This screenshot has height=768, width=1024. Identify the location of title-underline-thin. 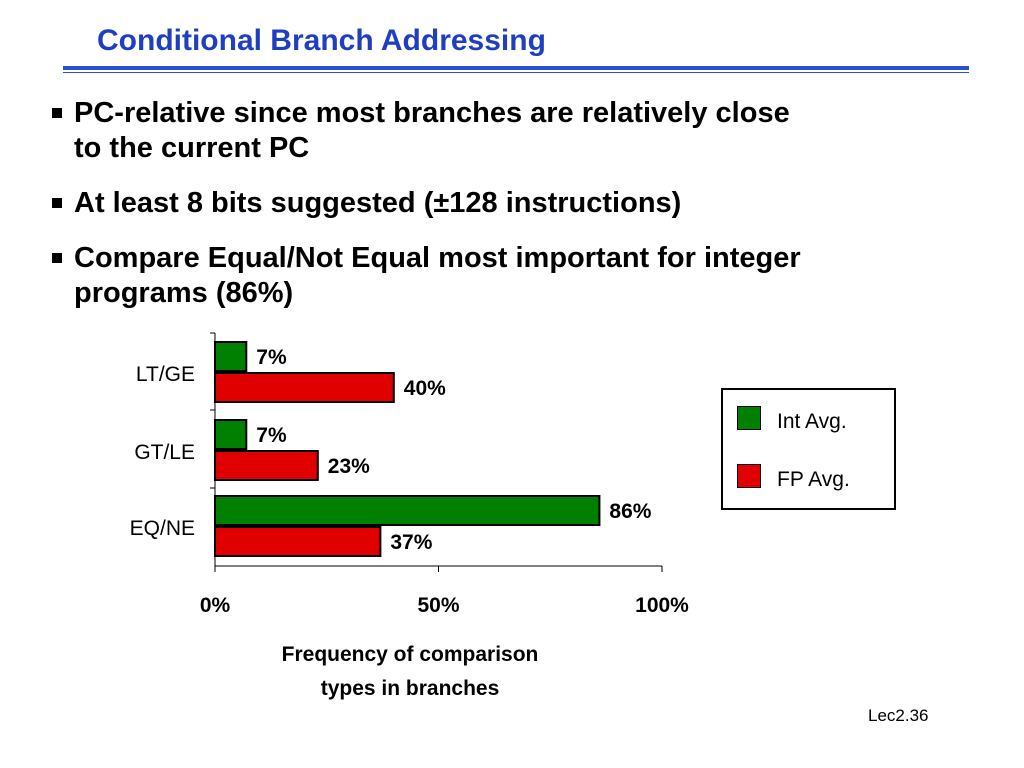
(516, 72).